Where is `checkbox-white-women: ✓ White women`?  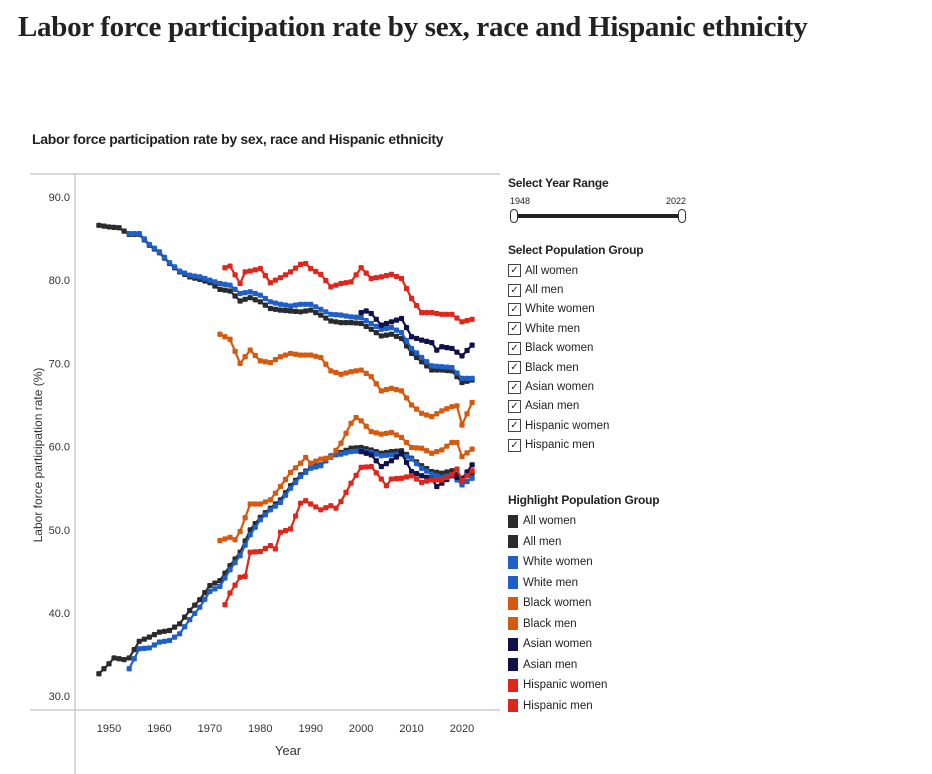
checkbox-white-women: ✓ White women is located at coordinates (608, 309).